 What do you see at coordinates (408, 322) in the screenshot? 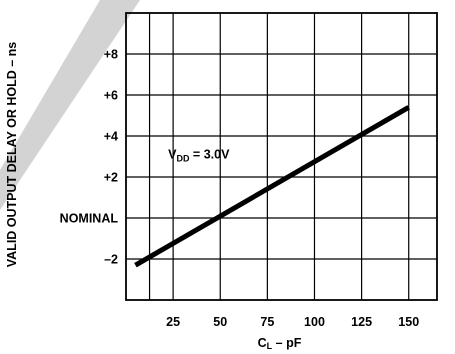
I see `x-tick-label: 150` at bounding box center [408, 322].